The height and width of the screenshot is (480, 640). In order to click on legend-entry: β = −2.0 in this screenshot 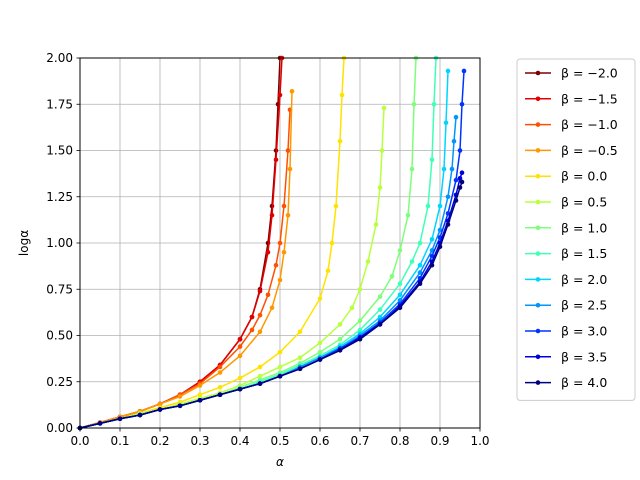, I will do `click(571, 73)`.